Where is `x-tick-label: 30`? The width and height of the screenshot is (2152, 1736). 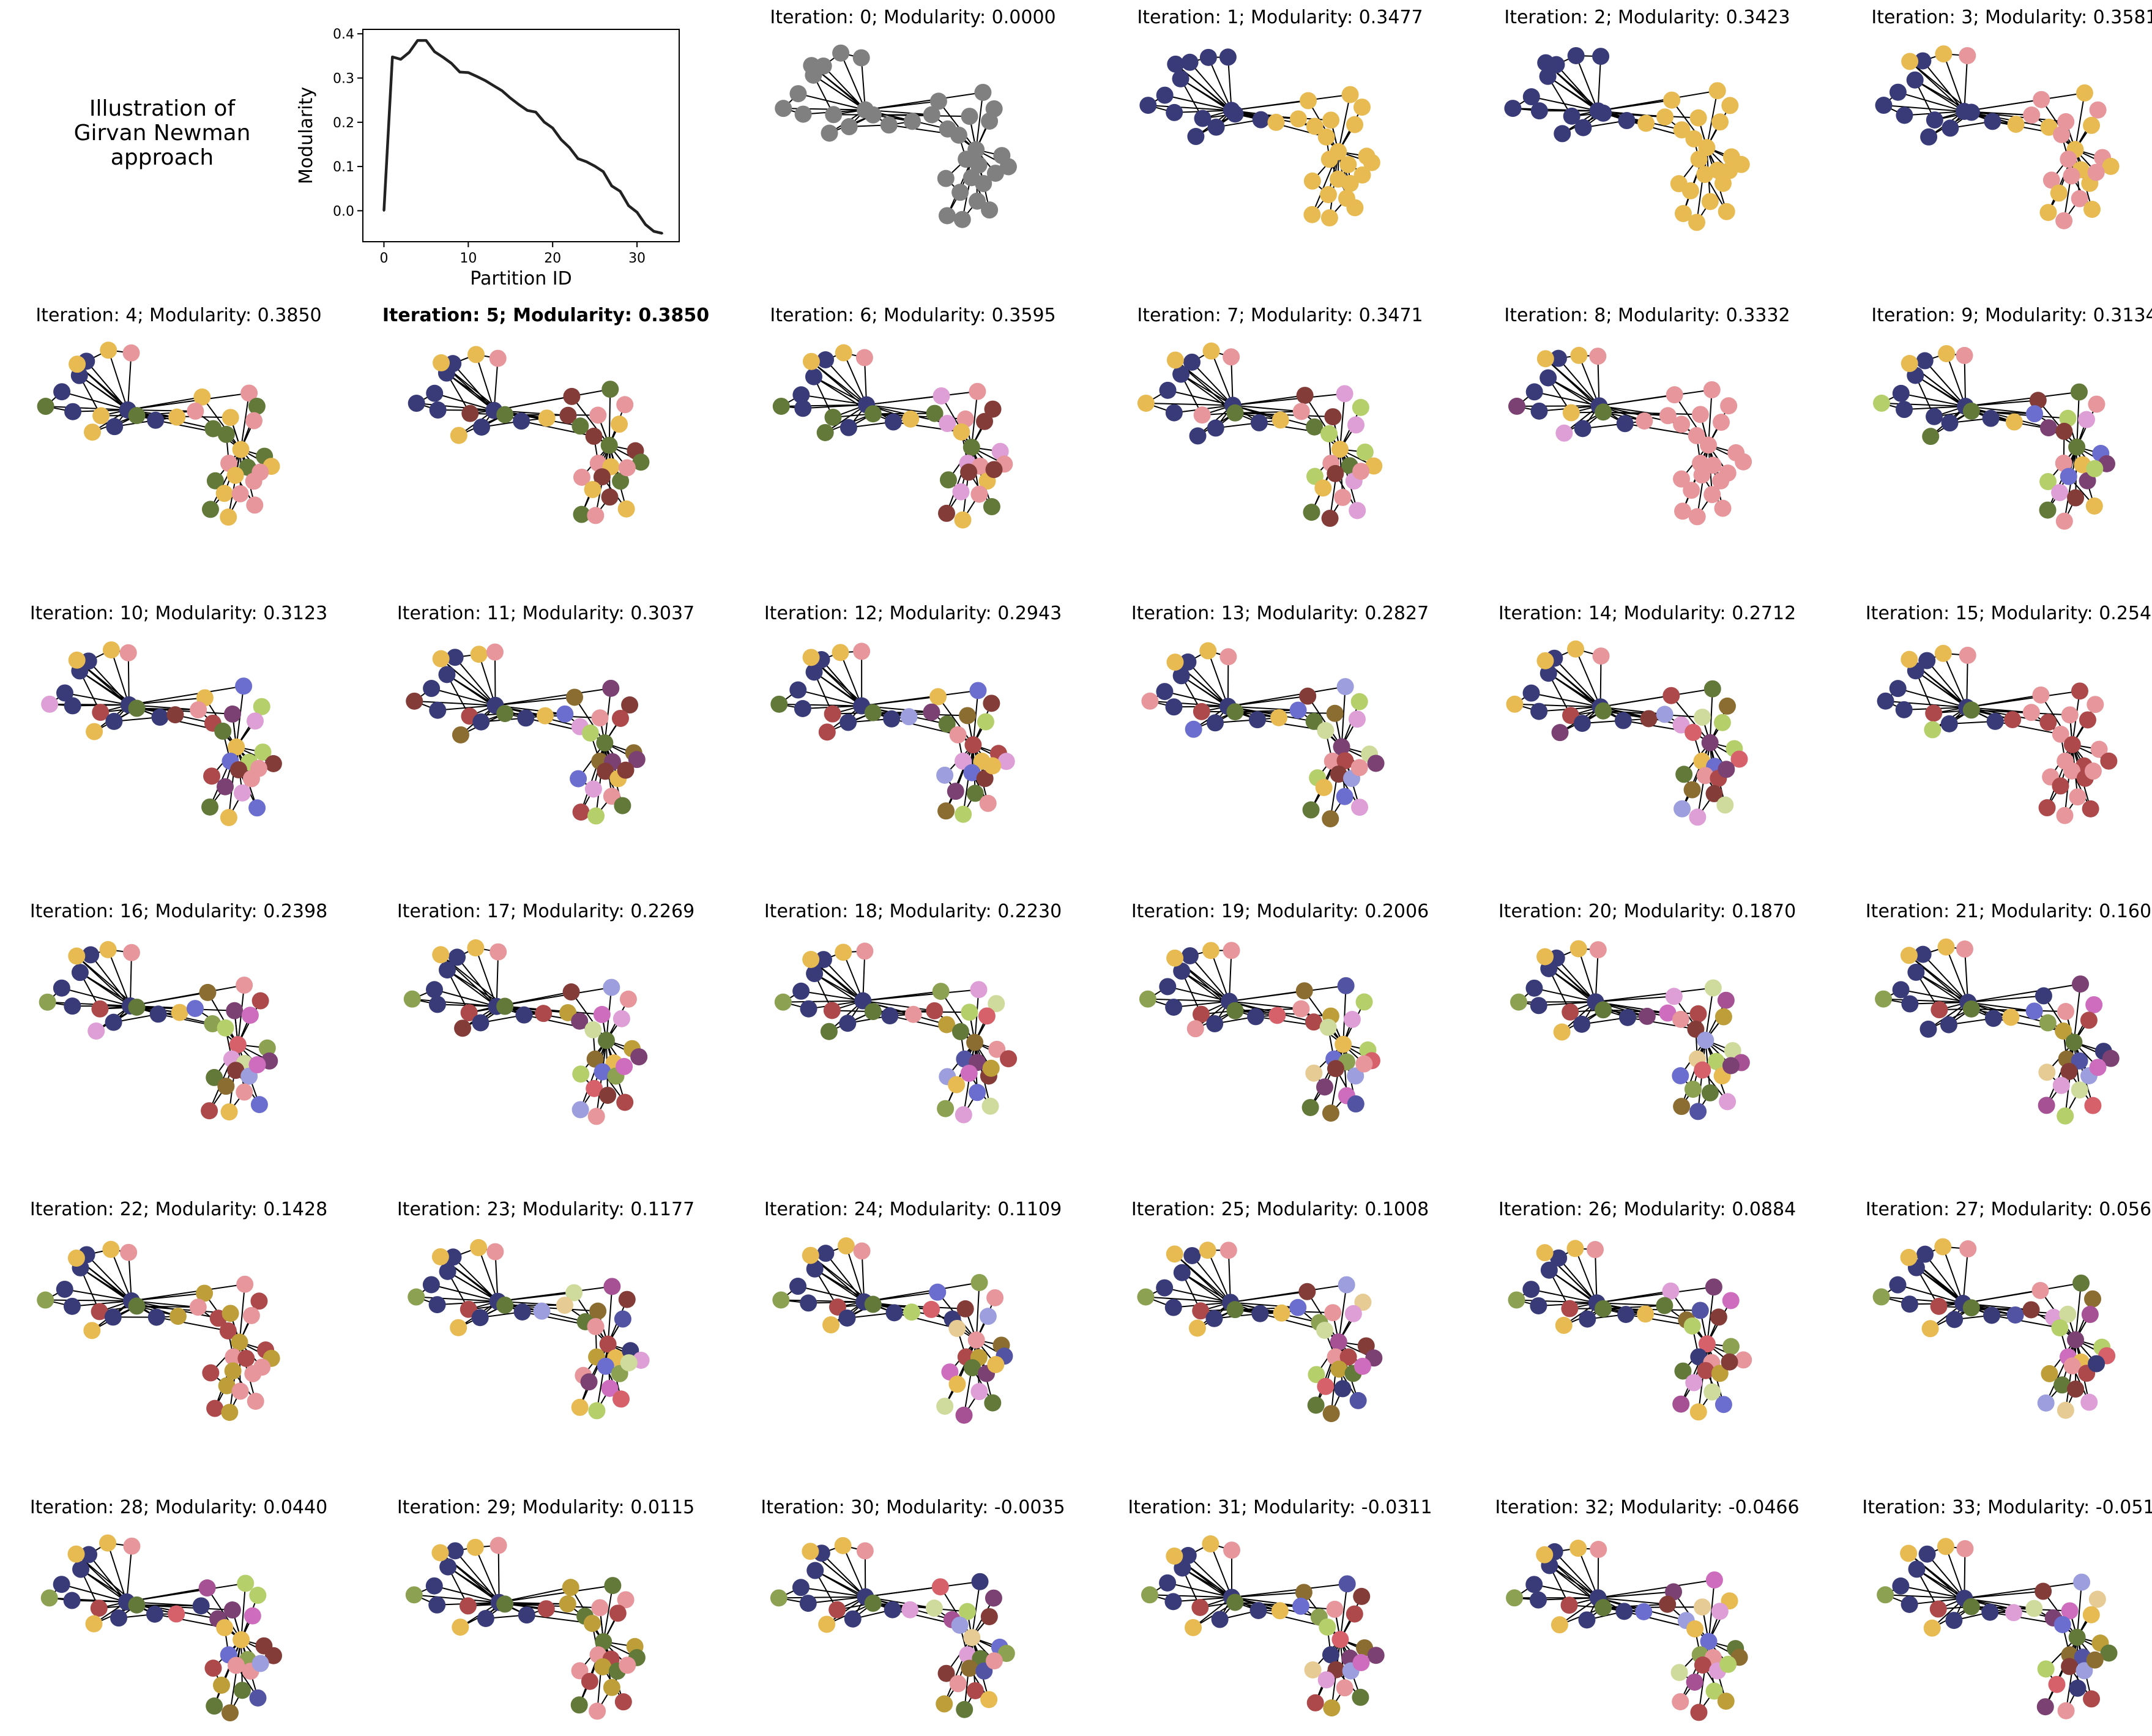 x-tick-label: 30 is located at coordinates (637, 258).